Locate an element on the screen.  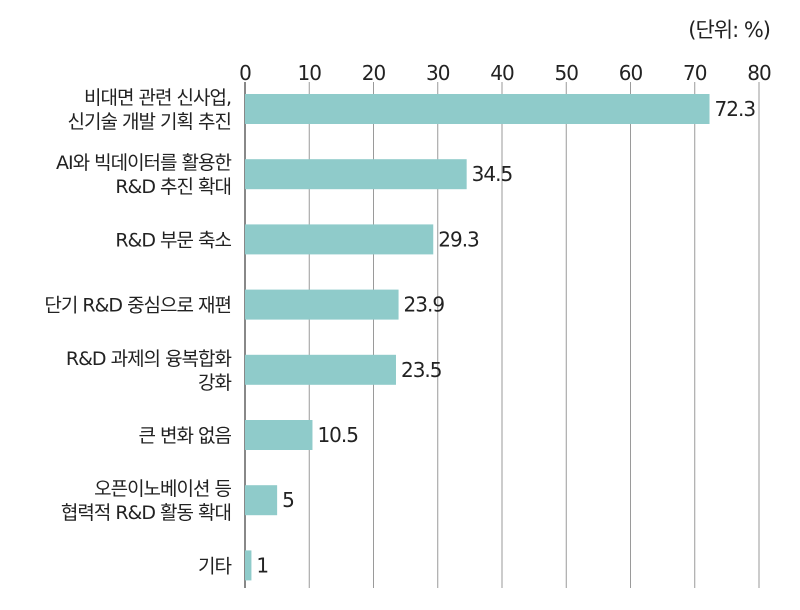
category-label: 단기 R&D 중심으로 재편 is located at coordinates (137, 306).